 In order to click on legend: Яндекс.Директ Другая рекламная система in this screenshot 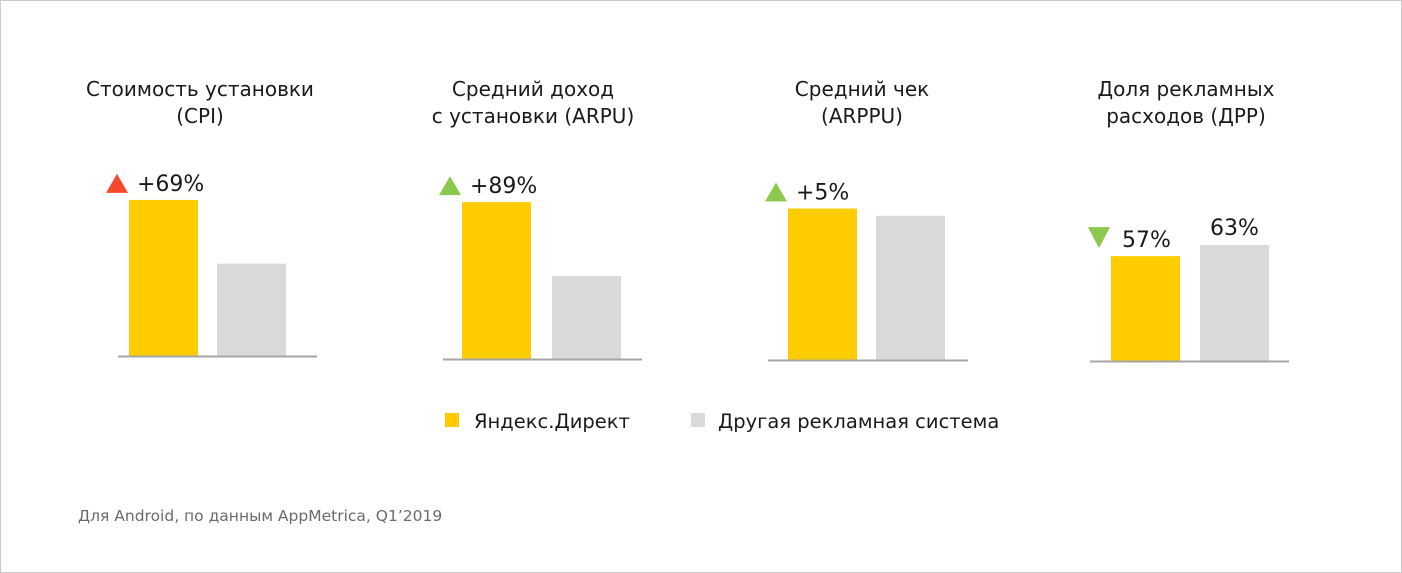, I will do `click(722, 421)`.